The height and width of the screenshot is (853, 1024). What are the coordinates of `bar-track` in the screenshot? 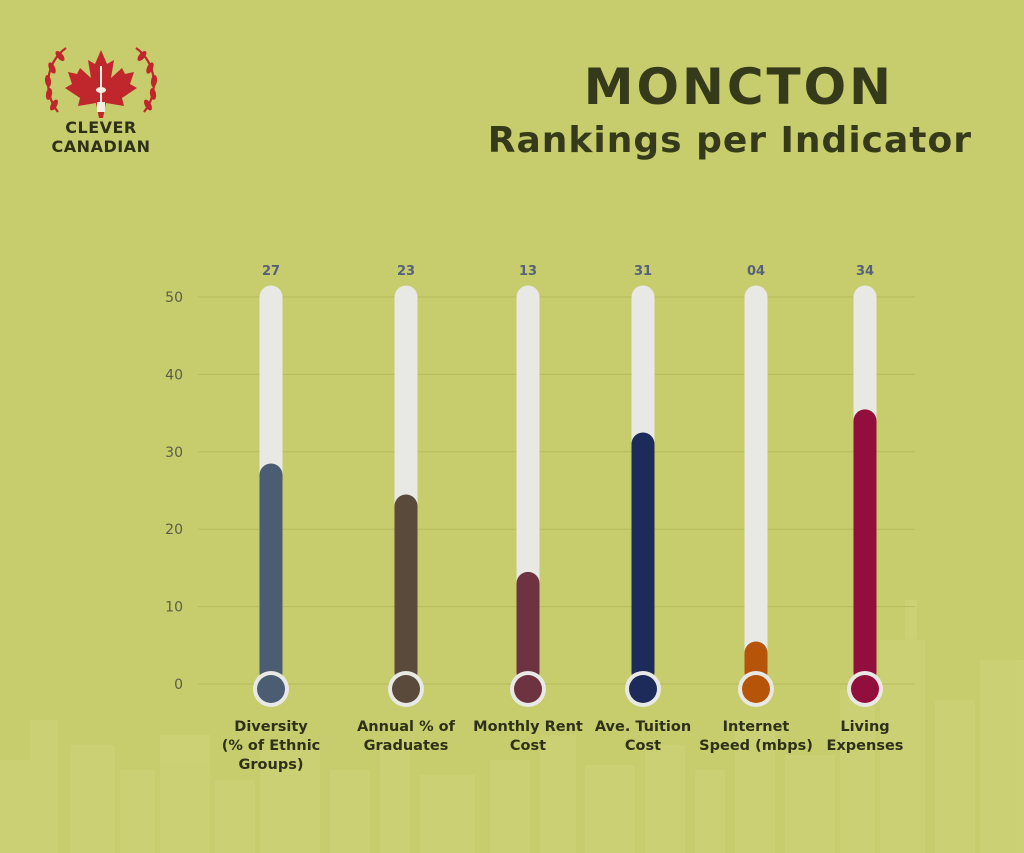 It's located at (756, 484).